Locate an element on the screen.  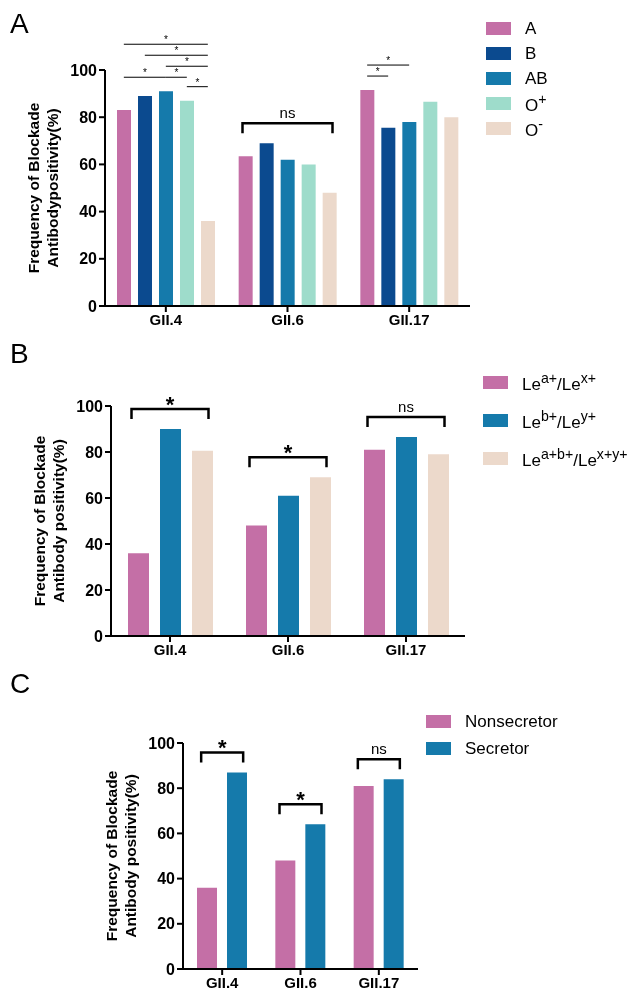
legend-label: AB is located at coordinates (536, 78).